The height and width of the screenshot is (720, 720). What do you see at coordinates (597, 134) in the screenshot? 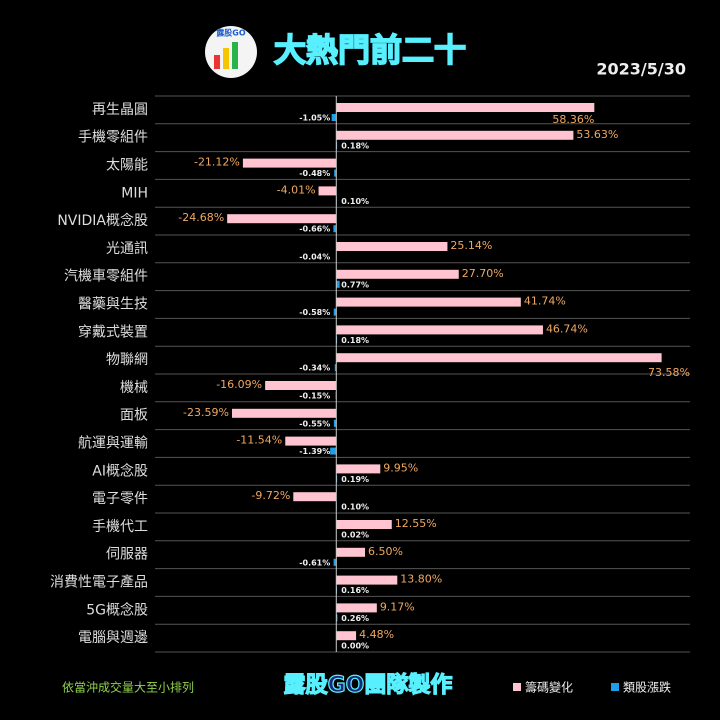
I see `value-label: 53.63%` at bounding box center [597, 134].